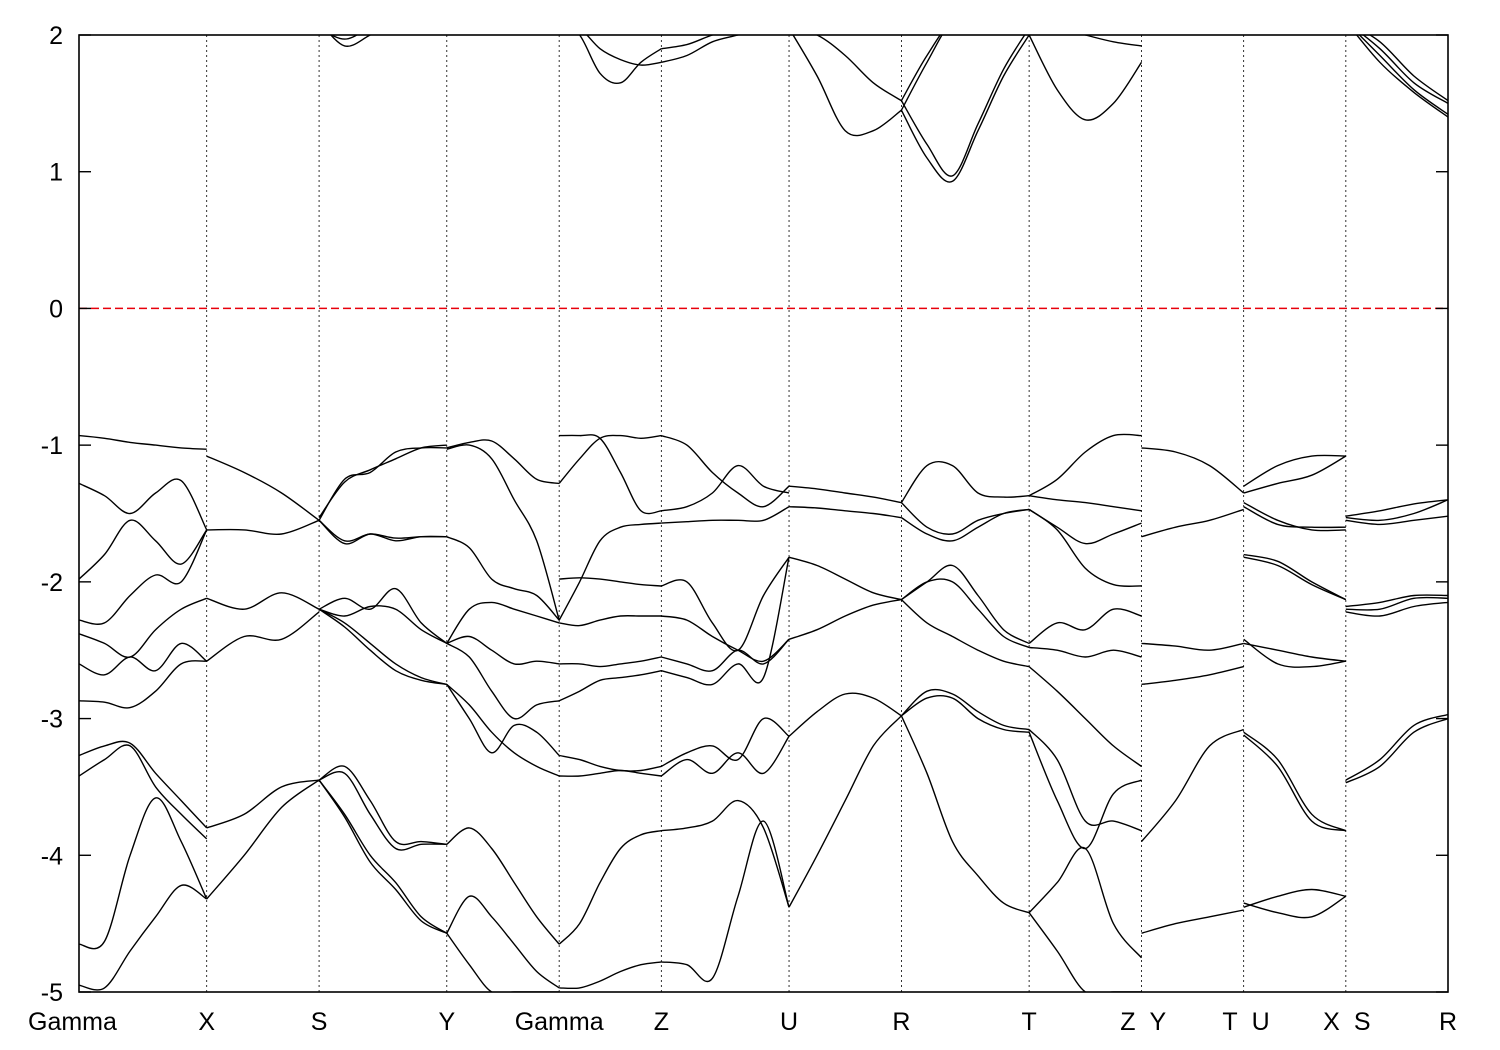 Image resolution: width=1500 pixels, height=1050 pixels. What do you see at coordinates (742, 1022) in the screenshot?
I see `x-axis: Gamma X S Y Gamma Z U R T Z Y T U X S R` at bounding box center [742, 1022].